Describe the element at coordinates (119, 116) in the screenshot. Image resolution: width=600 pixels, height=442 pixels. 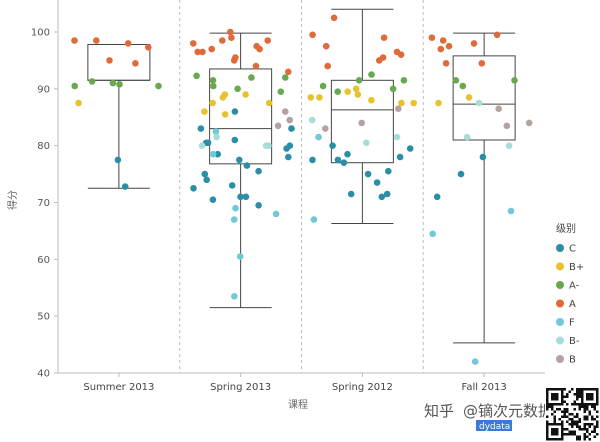
I see `box-summer-2013` at that location.